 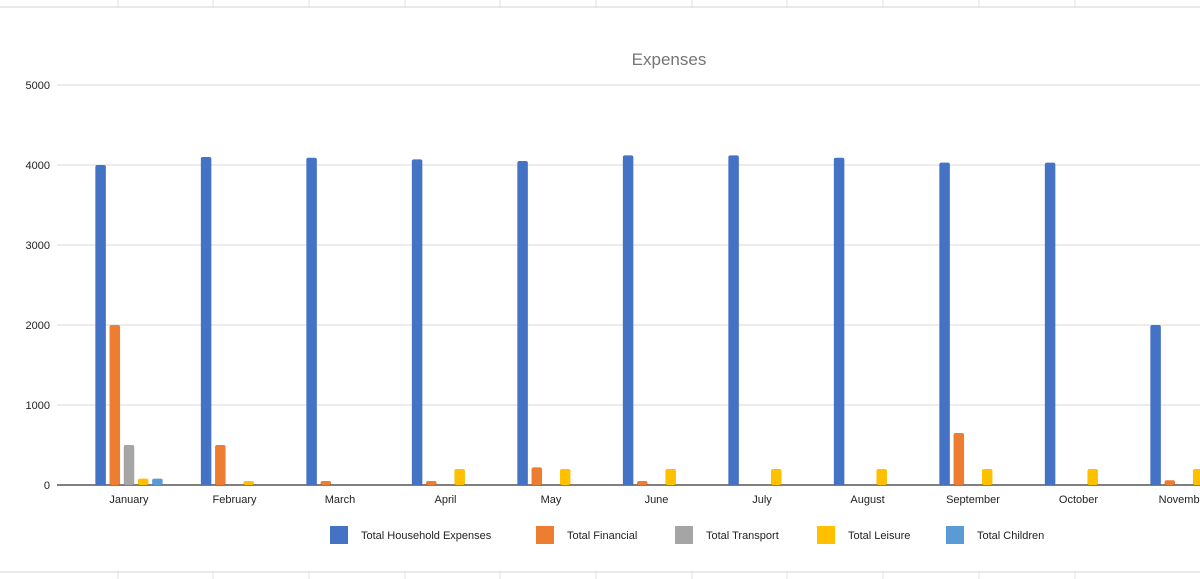 I want to click on legend-label: Total Children, so click(x=1010, y=536).